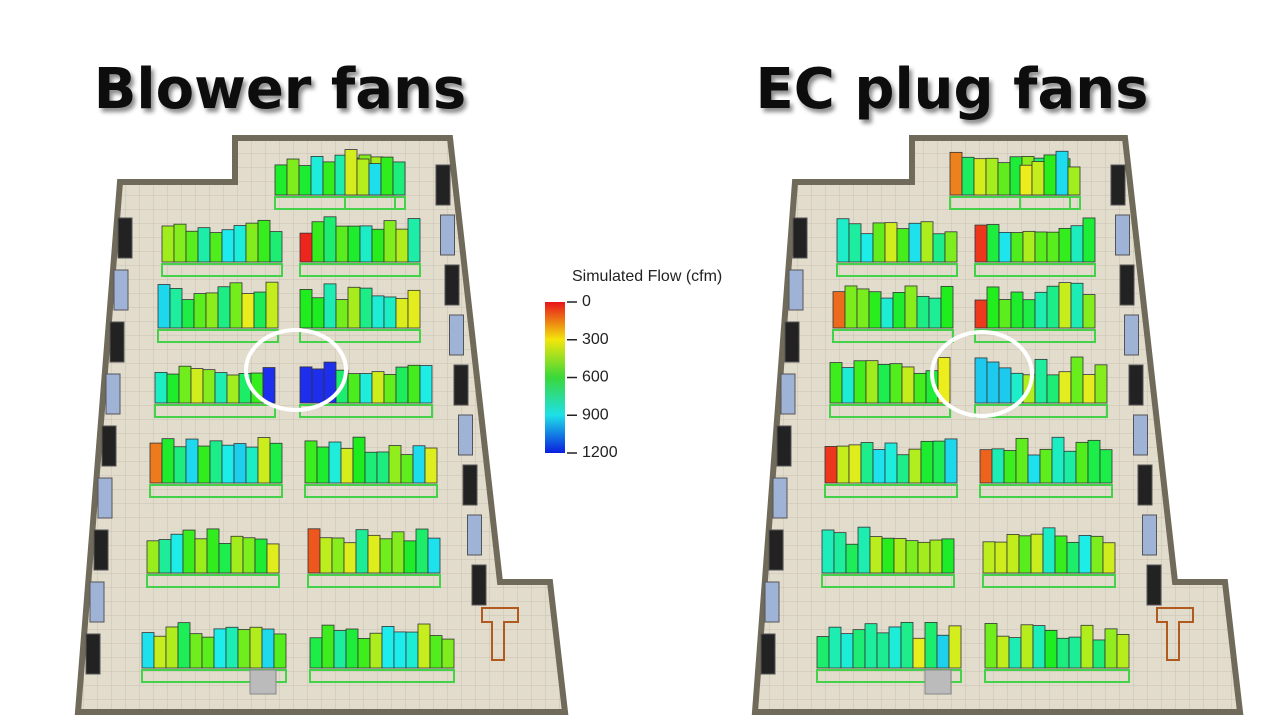  Describe the element at coordinates (1175, 634) in the screenshot. I see `pdu-outline` at that location.